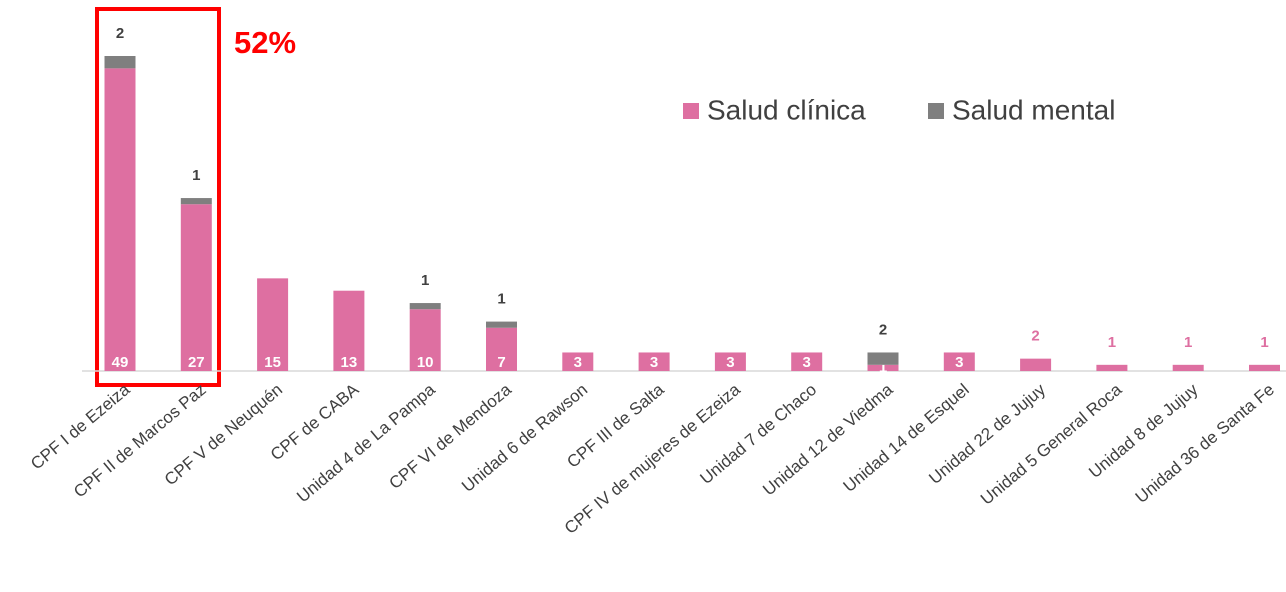 The width and height of the screenshot is (1286, 592). What do you see at coordinates (140, 440) in the screenshot?
I see `x-tick-label: CPF II de Marcos Paz` at bounding box center [140, 440].